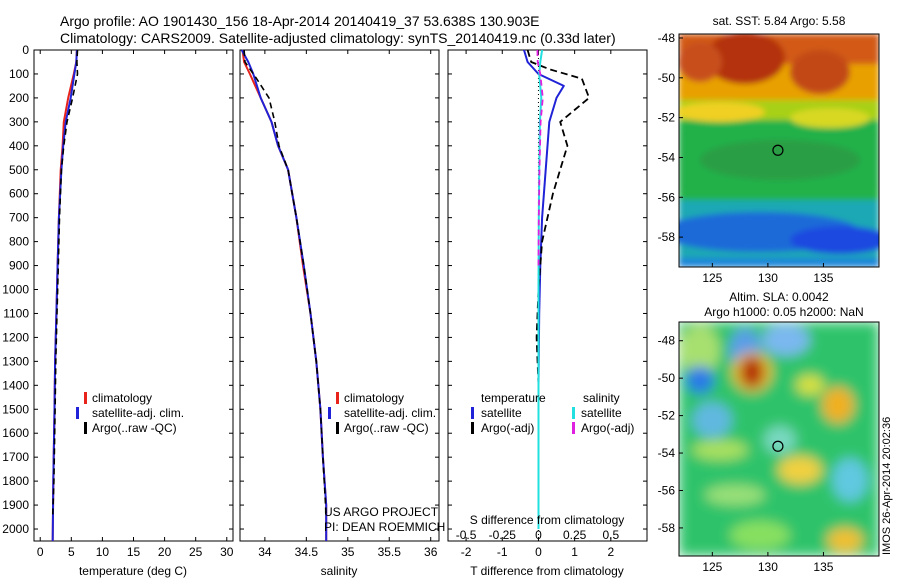 The height and width of the screenshot is (580, 900). Describe the element at coordinates (25, 50) in the screenshot. I see `depth-tick-label: 0` at that location.